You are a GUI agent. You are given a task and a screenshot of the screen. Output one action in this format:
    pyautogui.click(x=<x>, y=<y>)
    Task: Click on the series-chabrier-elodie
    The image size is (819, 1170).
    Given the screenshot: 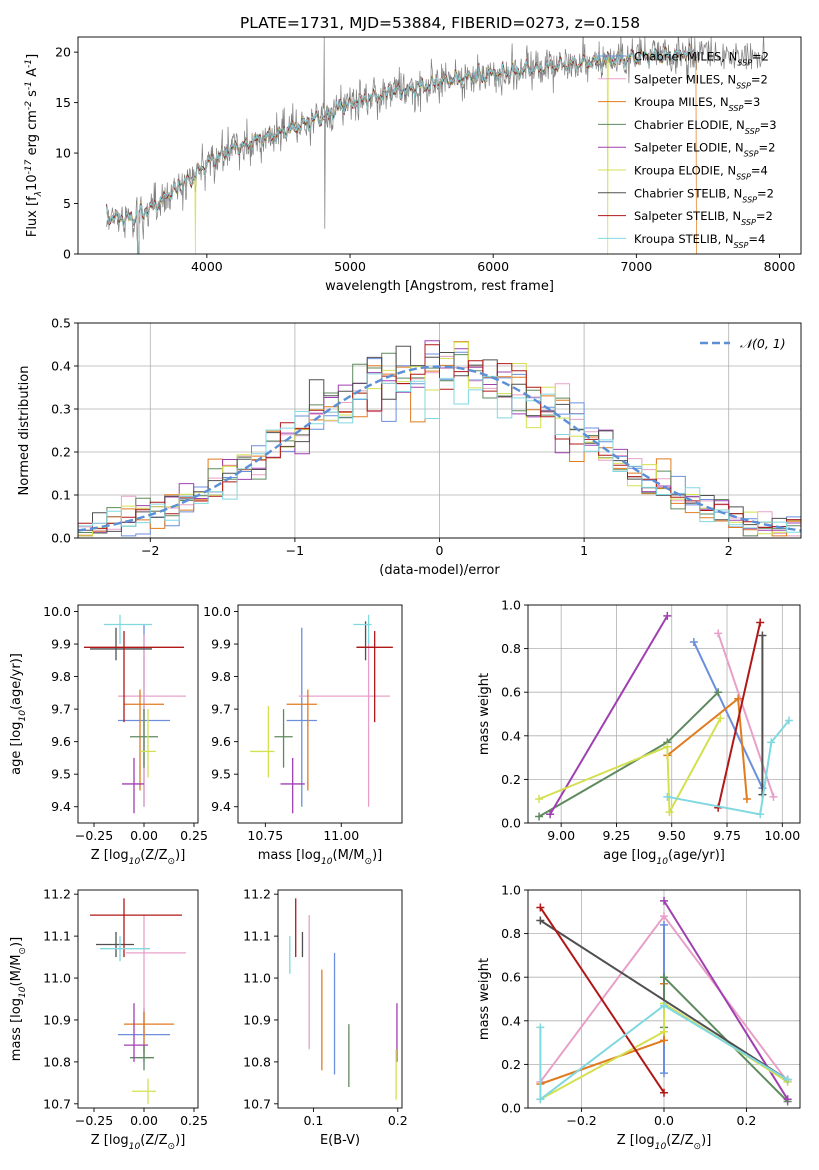 What is the action you would take?
    pyautogui.click(x=629, y=754)
    